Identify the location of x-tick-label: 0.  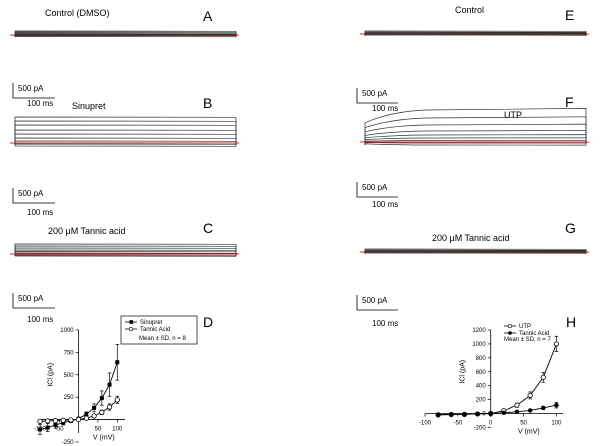
(491, 424).